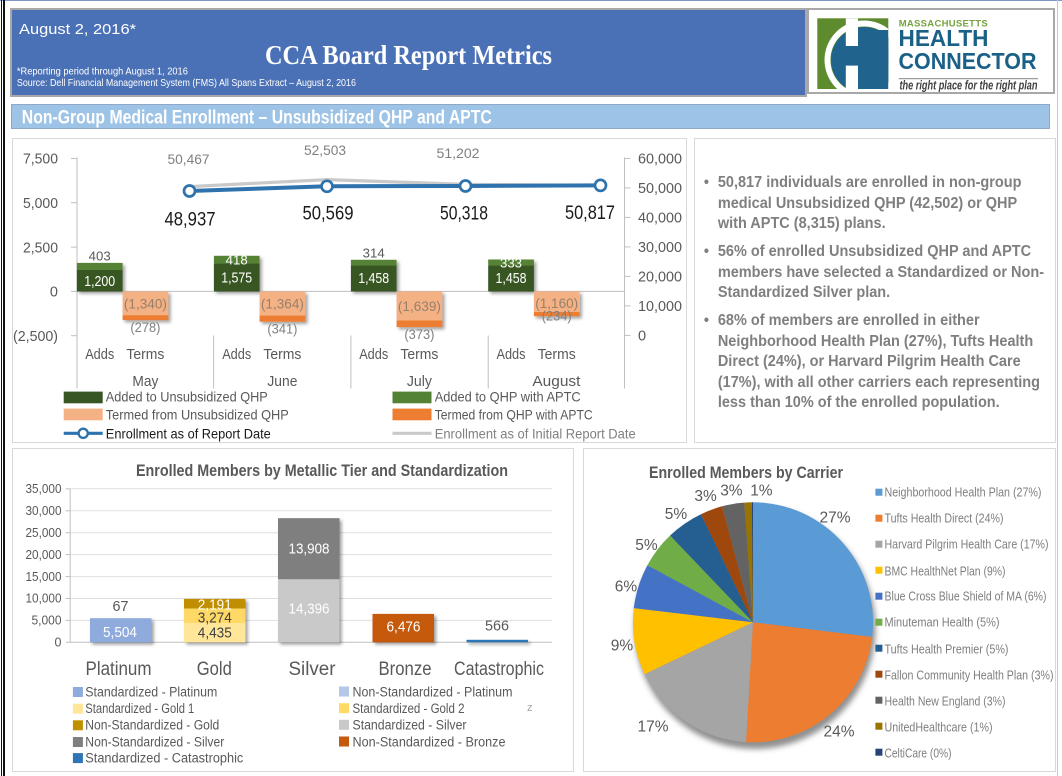 Image resolution: width=1062 pixels, height=776 pixels. What do you see at coordinates (963, 493) in the screenshot?
I see `svg-text: Neighborhood Health Plan (27%)` at bounding box center [963, 493].